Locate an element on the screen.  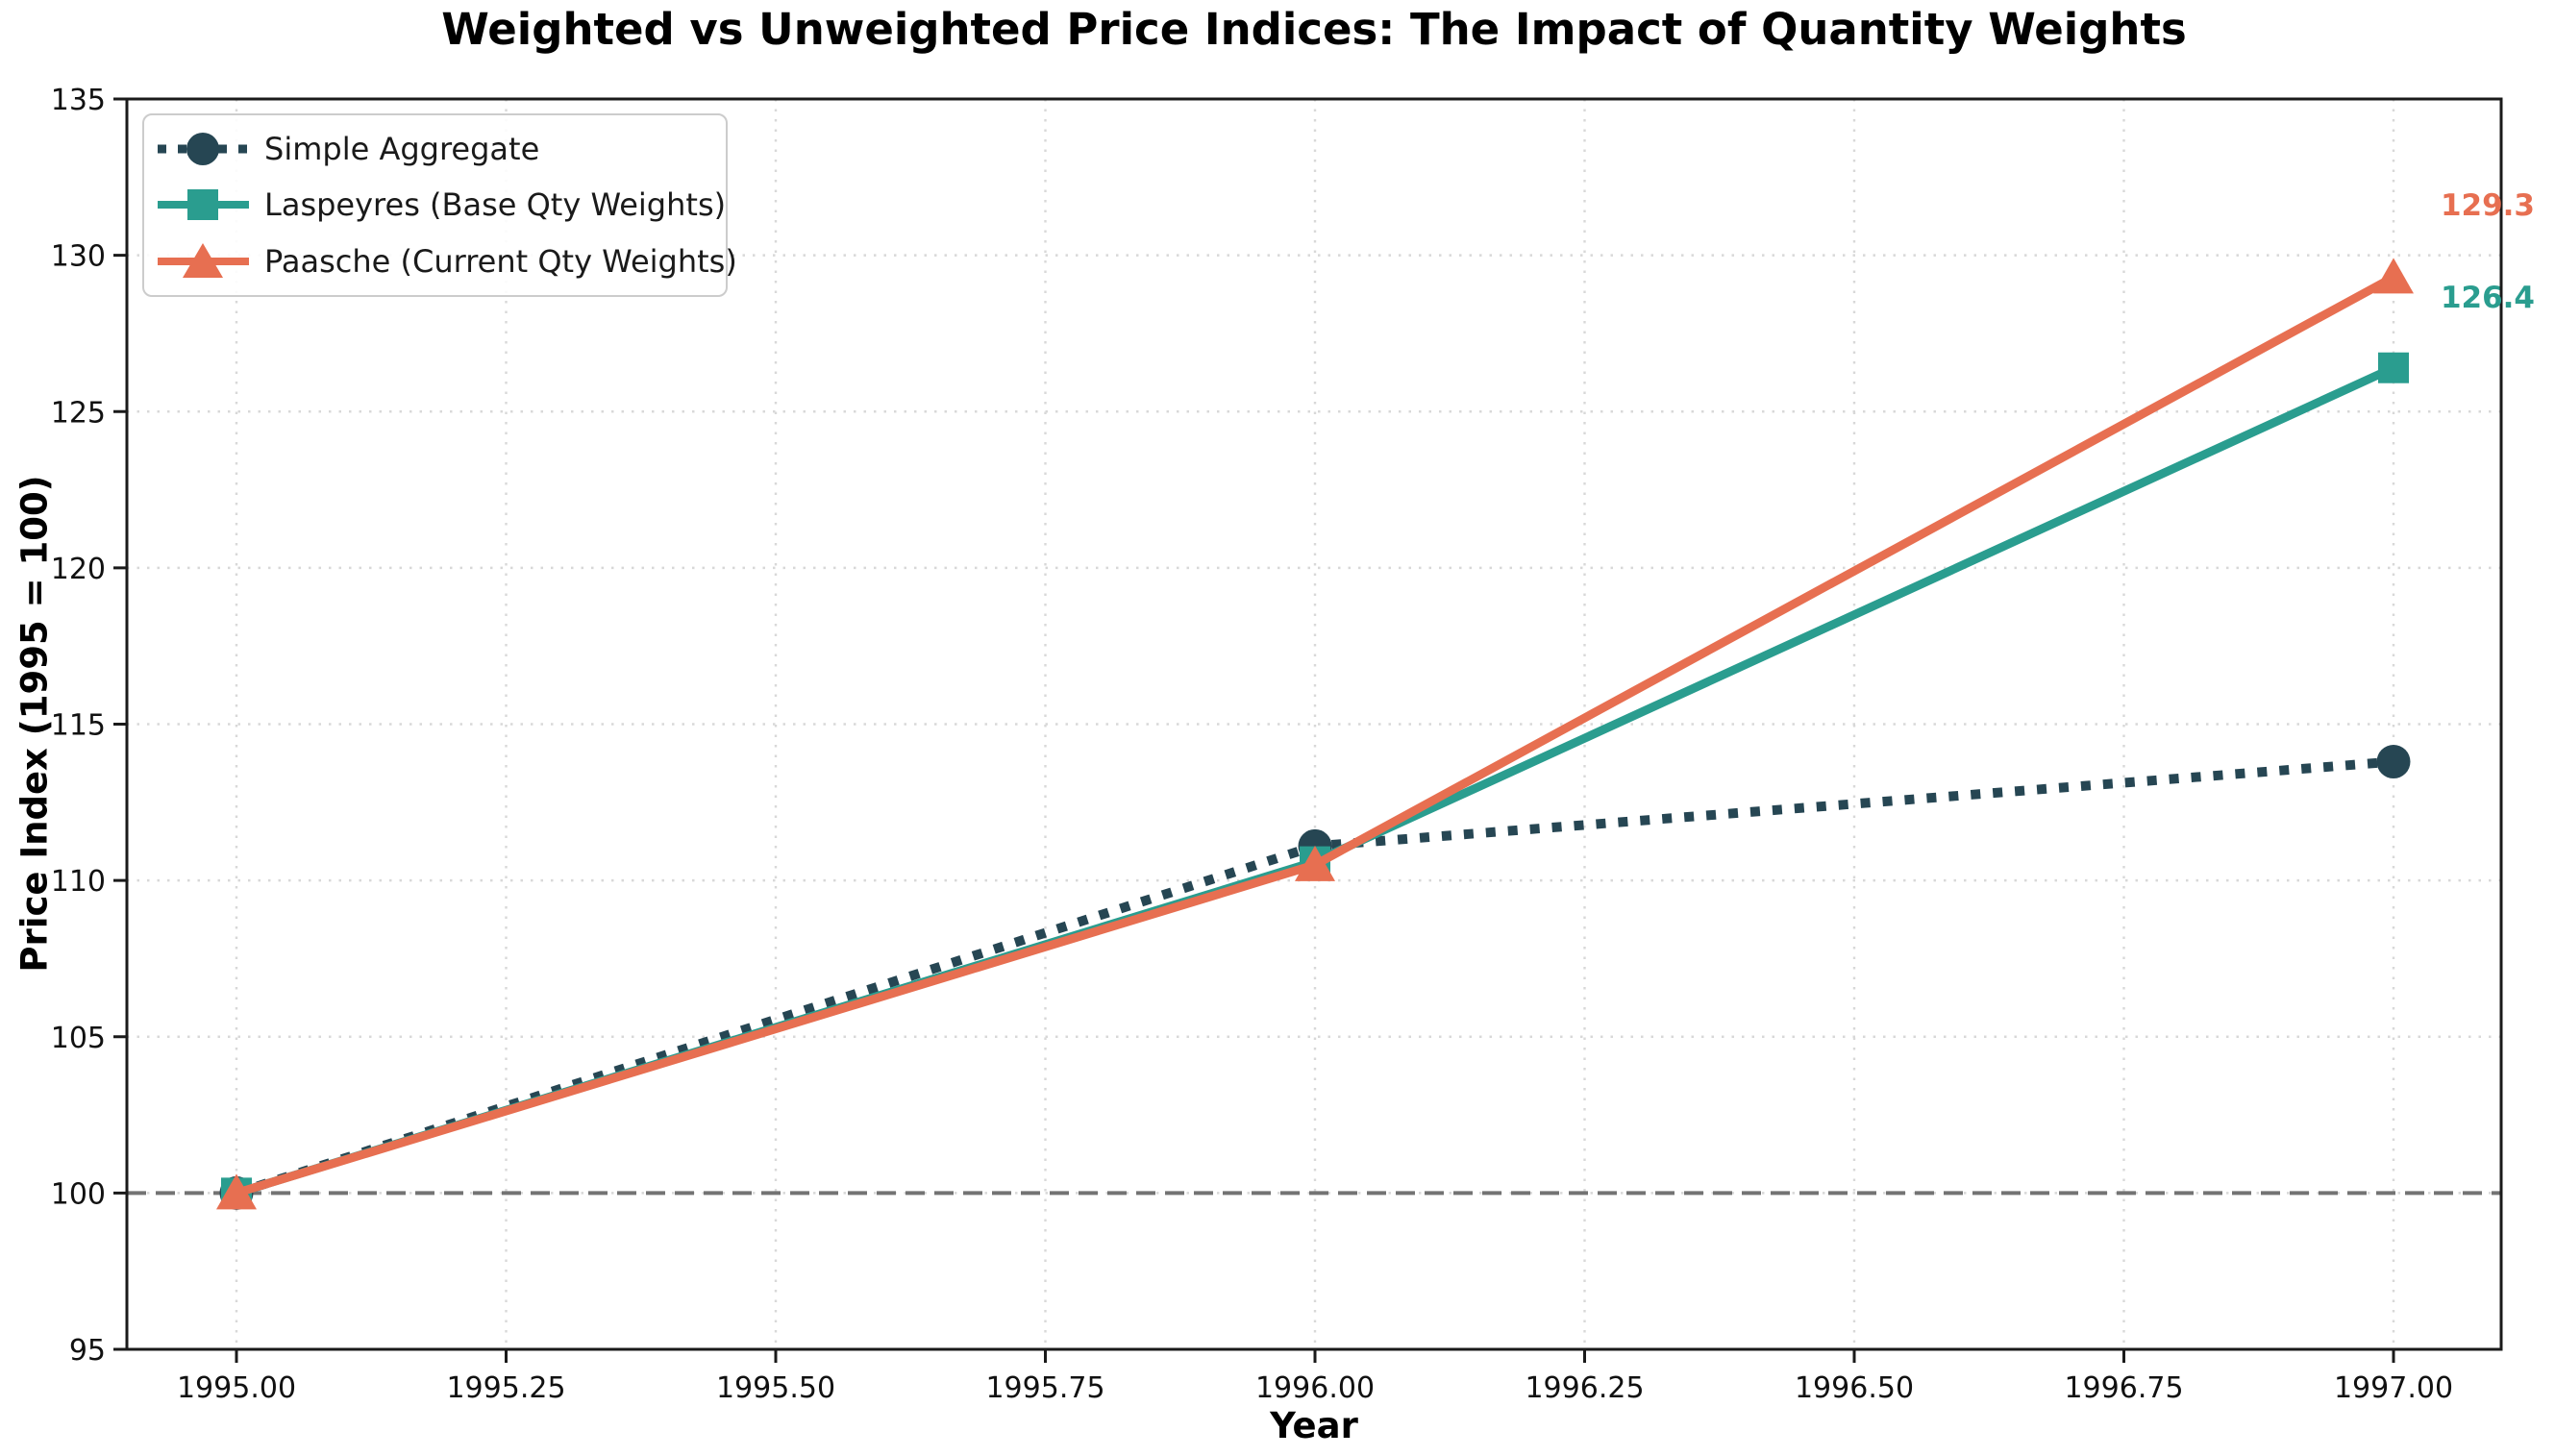
annotation-paasche-value: 129.3 is located at coordinates (2487, 206).